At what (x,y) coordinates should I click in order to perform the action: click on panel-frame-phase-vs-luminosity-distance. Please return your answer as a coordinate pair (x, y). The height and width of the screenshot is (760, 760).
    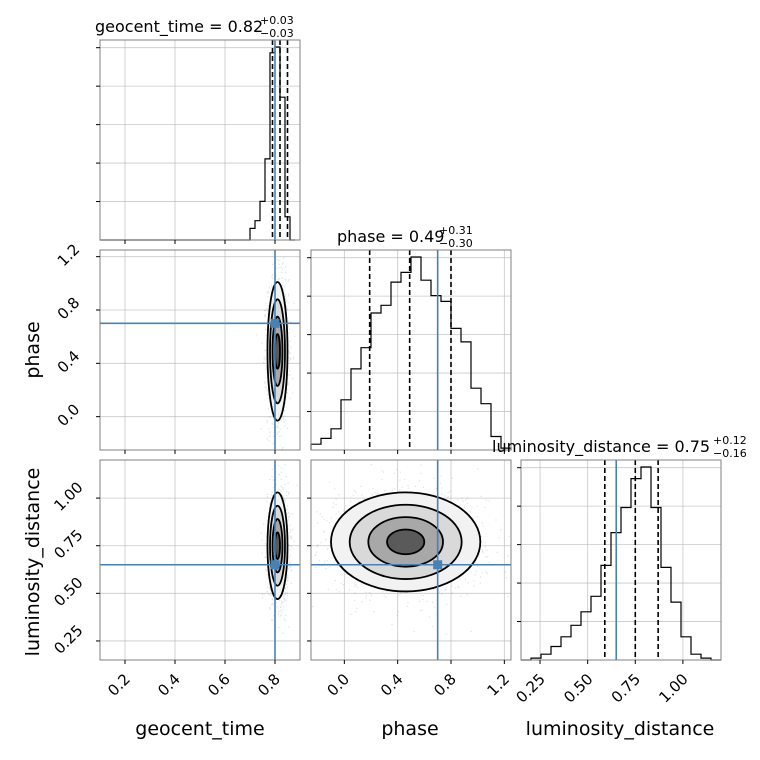
    Looking at the image, I should click on (411, 560).